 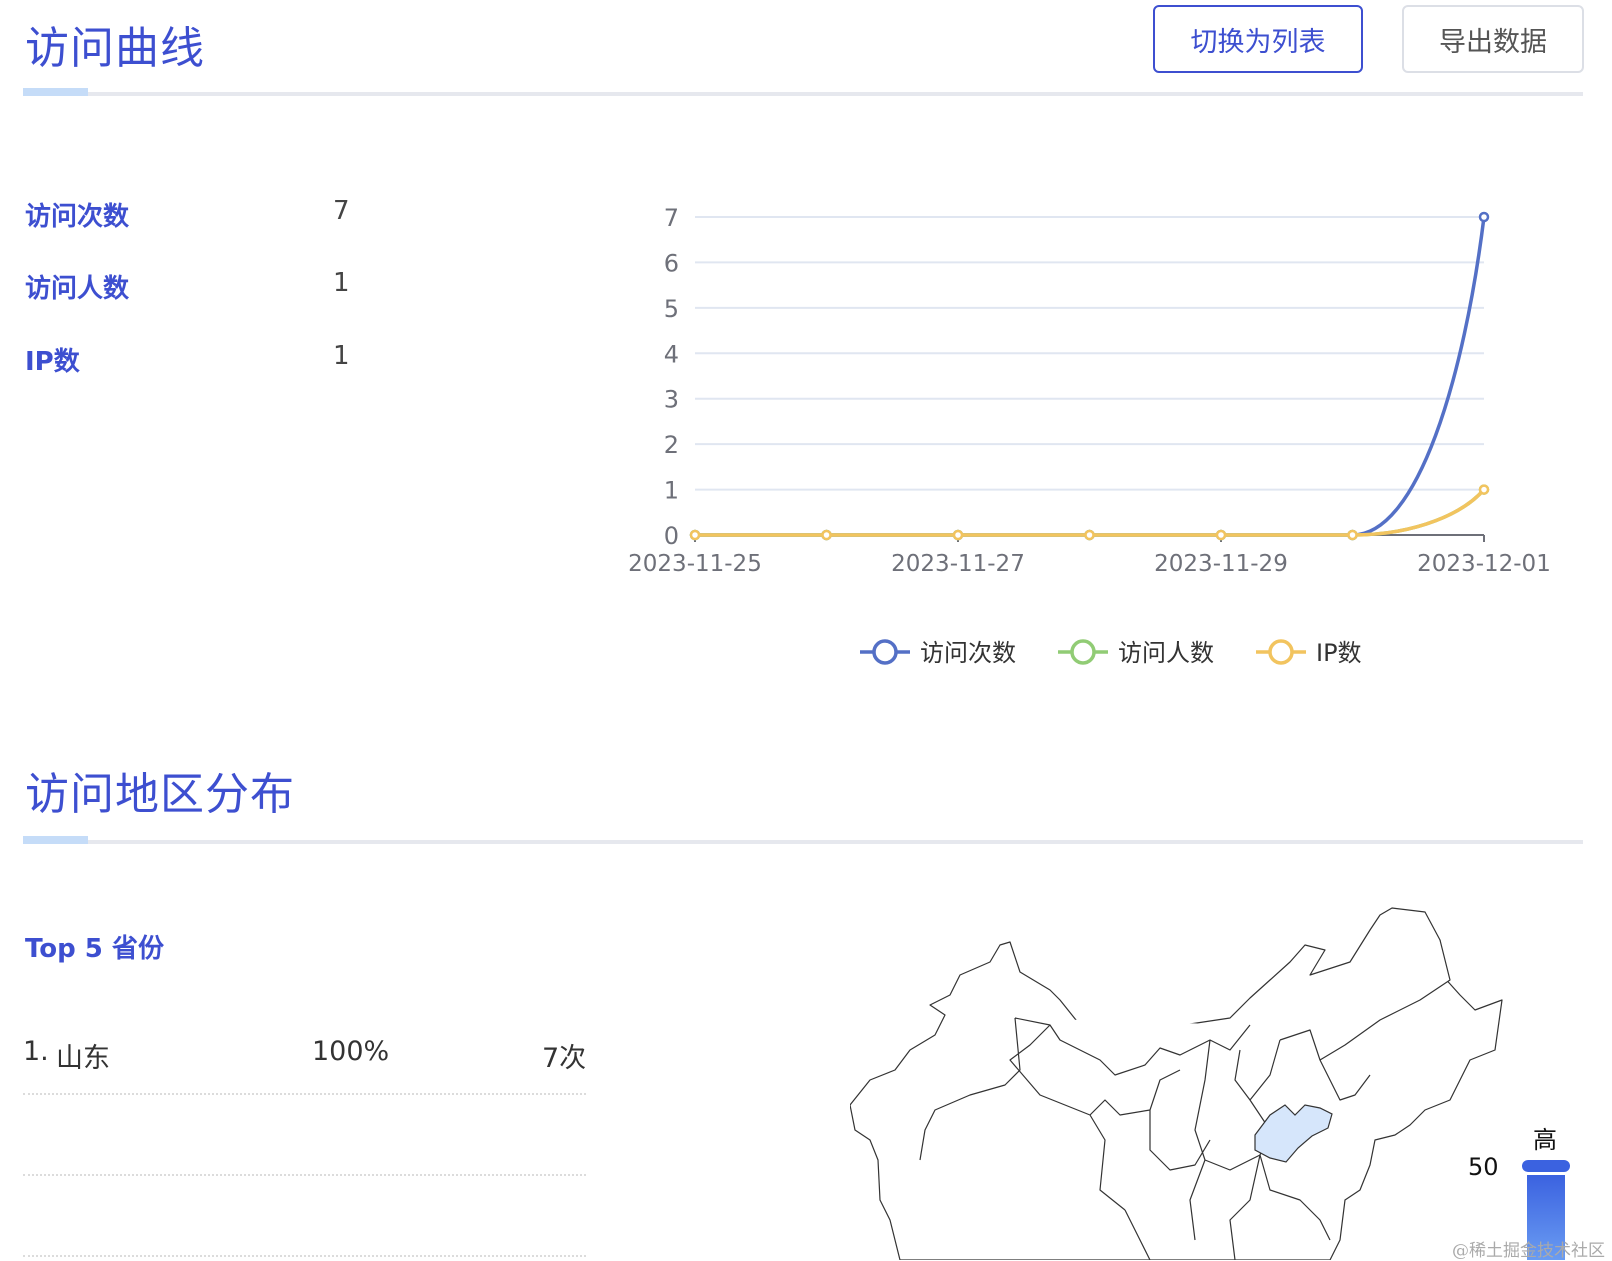 I want to click on y-tick-label: 4, so click(x=671, y=354).